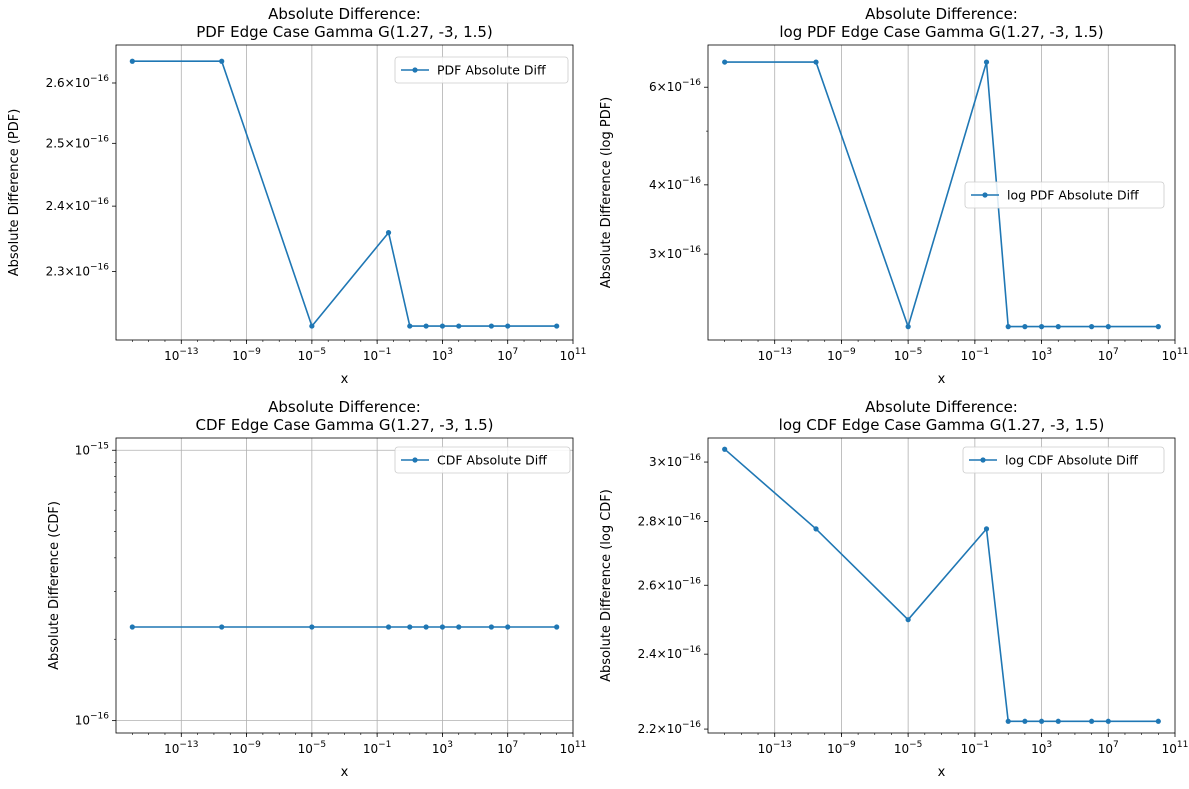 This screenshot has width=1189, height=789. I want to click on legend-label: log CDF Absolute Diff, so click(1071, 460).